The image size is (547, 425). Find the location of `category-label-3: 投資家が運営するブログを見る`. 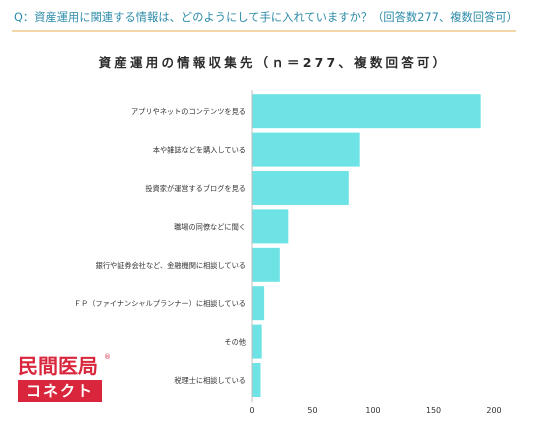

category-label-3: 投資家が運営するブログを見る is located at coordinates (195, 188).